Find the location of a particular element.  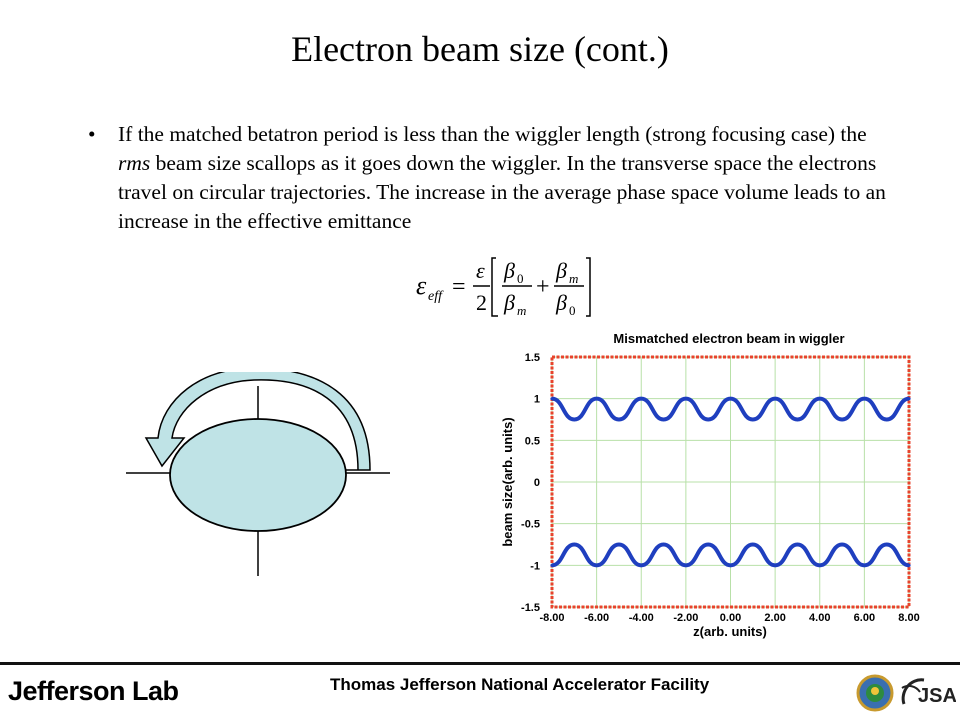

jsa-text: JSA is located at coordinates (937, 696).